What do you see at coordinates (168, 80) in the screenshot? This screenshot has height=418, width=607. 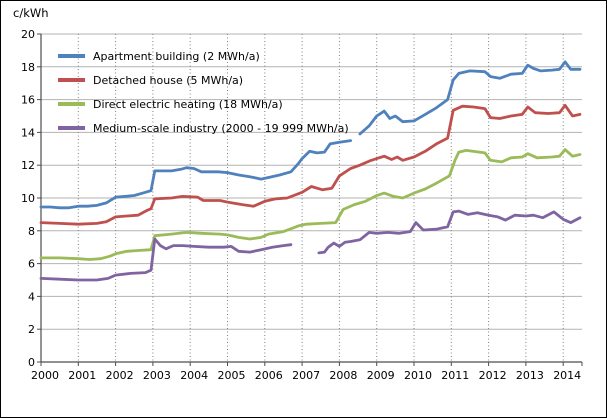 I see `legend-label: Detached house (5 MWh/a)` at bounding box center [168, 80].